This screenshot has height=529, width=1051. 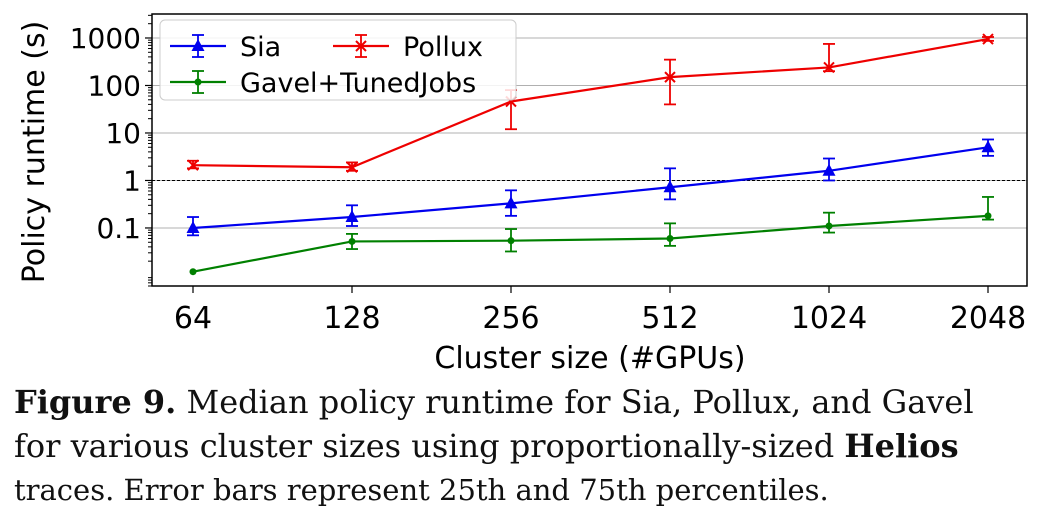 What do you see at coordinates (589, 358) in the screenshot?
I see `x-axis-label: Cluster size (#GPUs)` at bounding box center [589, 358].